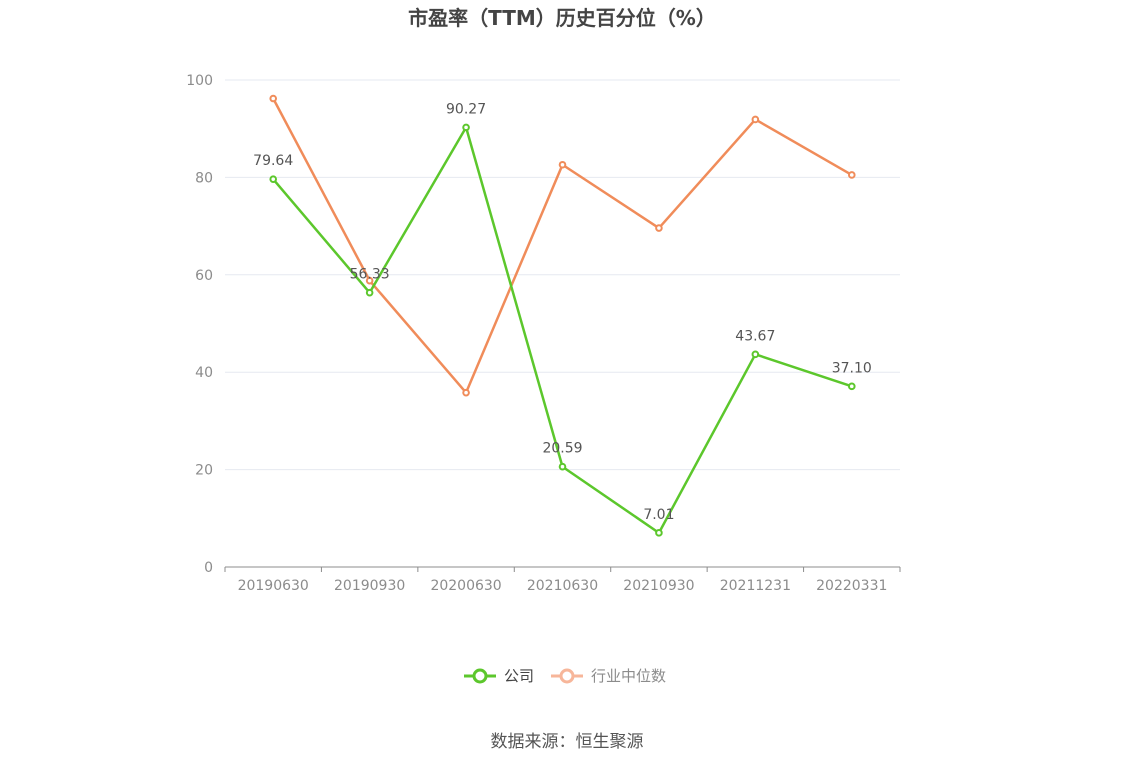 The width and height of the screenshot is (1134, 766). I want to click on y-tick-label: 40, so click(204, 373).